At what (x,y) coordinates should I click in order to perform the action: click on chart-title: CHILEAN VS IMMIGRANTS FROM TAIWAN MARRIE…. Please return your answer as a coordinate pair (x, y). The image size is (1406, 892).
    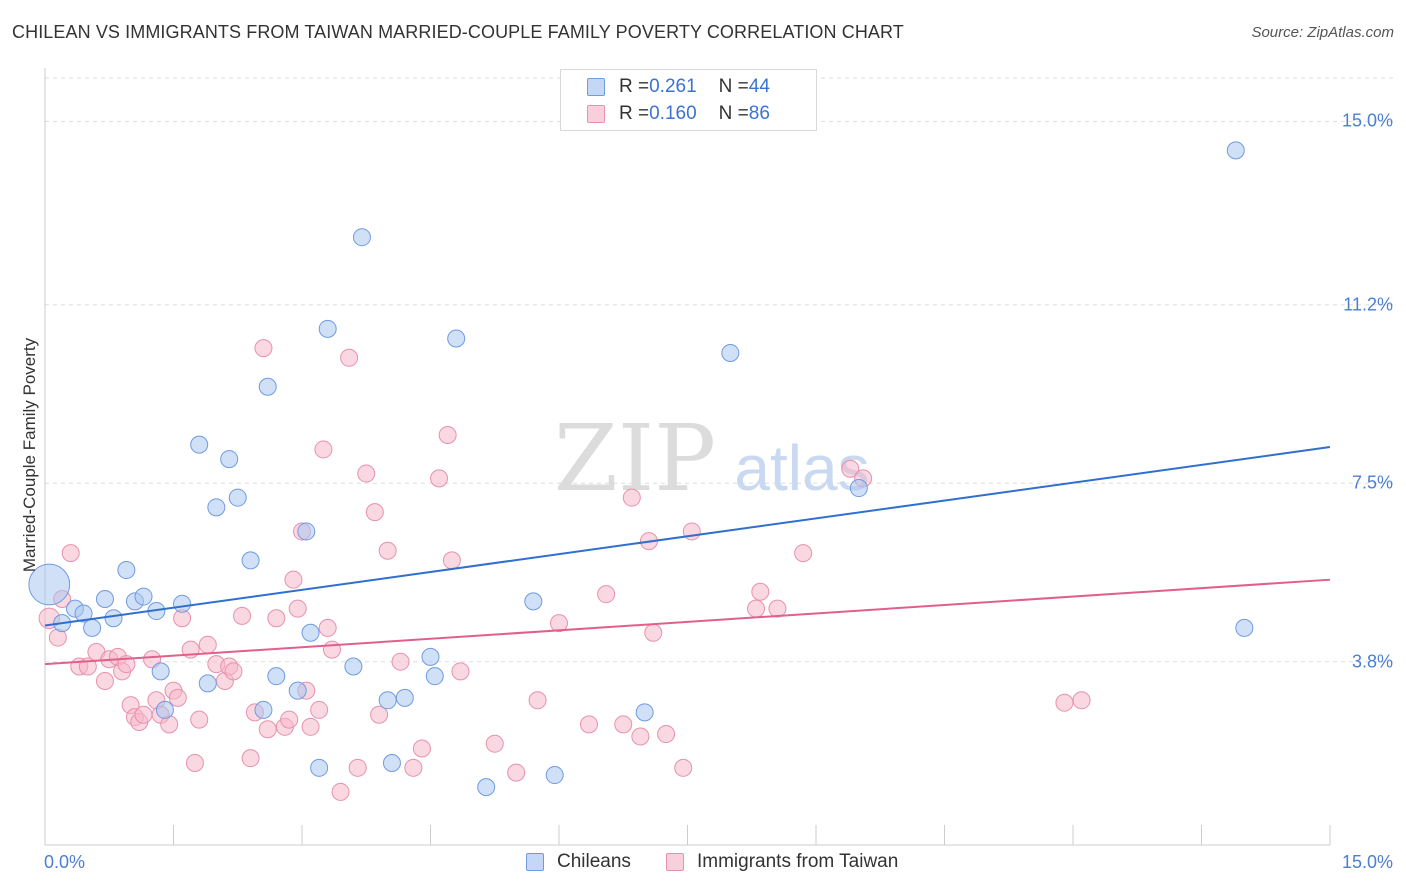
    Looking at the image, I should click on (458, 32).